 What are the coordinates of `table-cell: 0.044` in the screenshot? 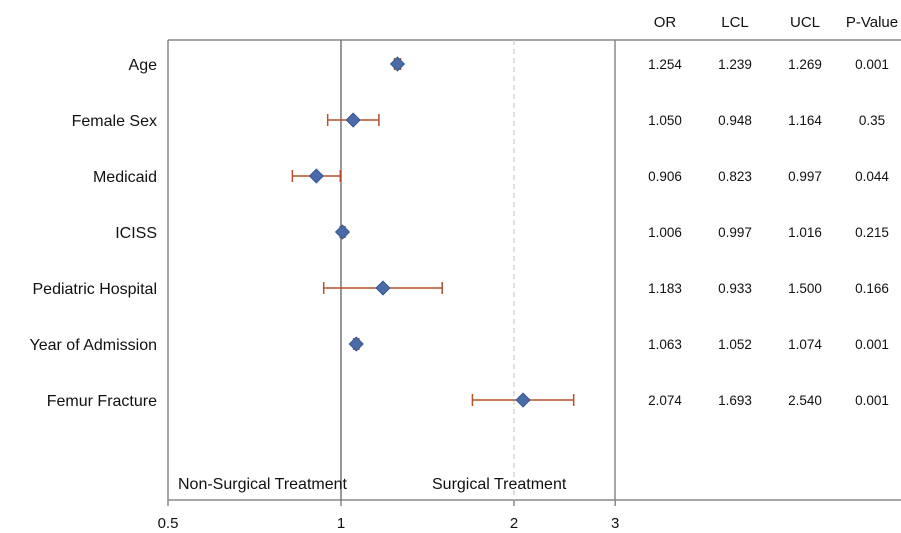 It's located at (872, 176).